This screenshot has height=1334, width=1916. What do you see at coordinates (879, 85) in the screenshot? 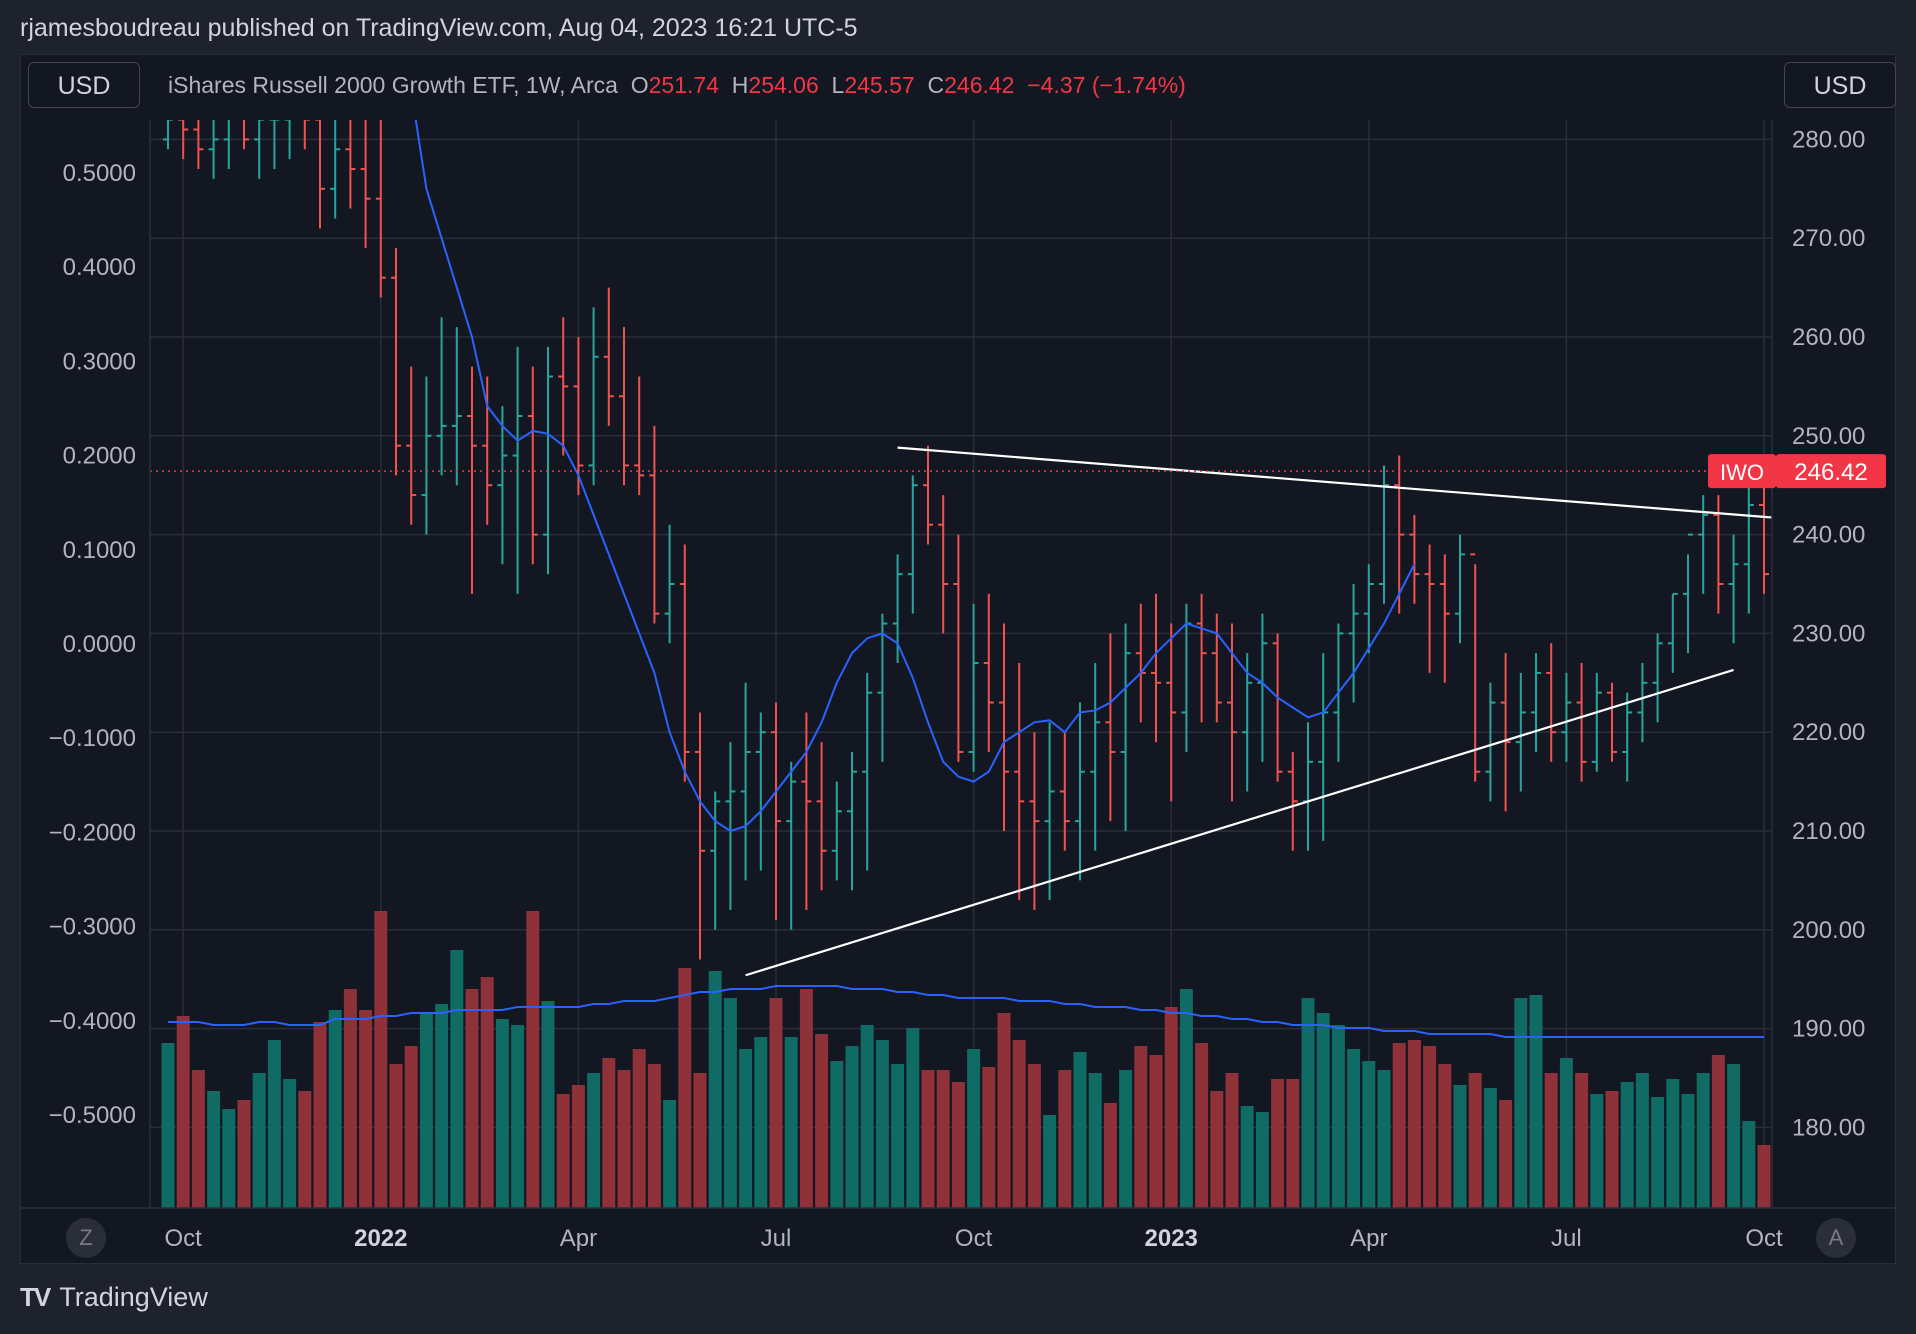
I see `low-value: 245.57` at bounding box center [879, 85].